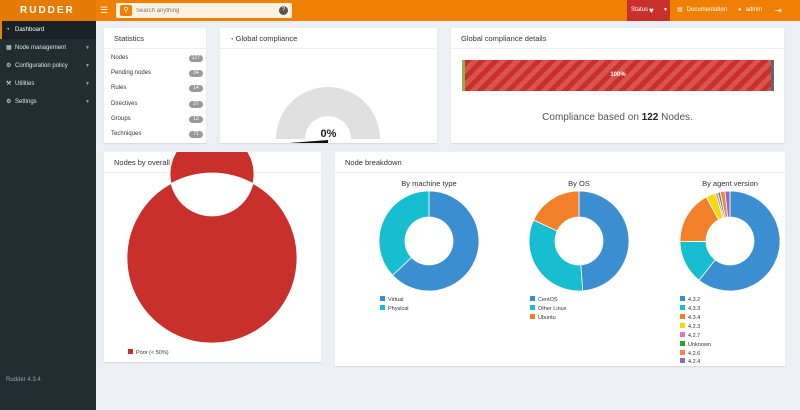  I want to click on stat-row-groups: Groups 13, so click(157, 119).